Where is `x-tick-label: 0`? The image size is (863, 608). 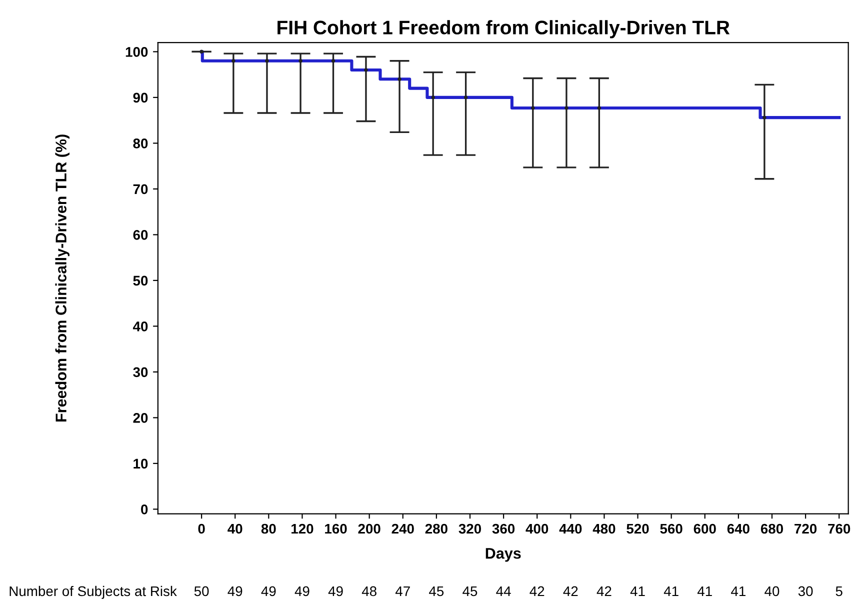
x-tick-label: 0 is located at coordinates (201, 529).